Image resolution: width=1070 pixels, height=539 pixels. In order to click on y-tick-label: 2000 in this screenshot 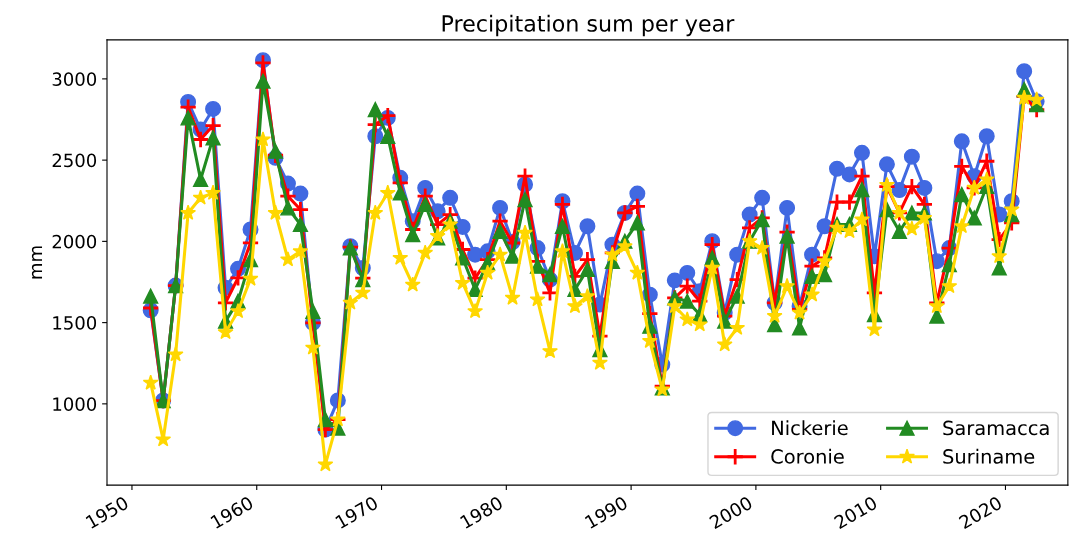, I will do `click(74, 241)`.